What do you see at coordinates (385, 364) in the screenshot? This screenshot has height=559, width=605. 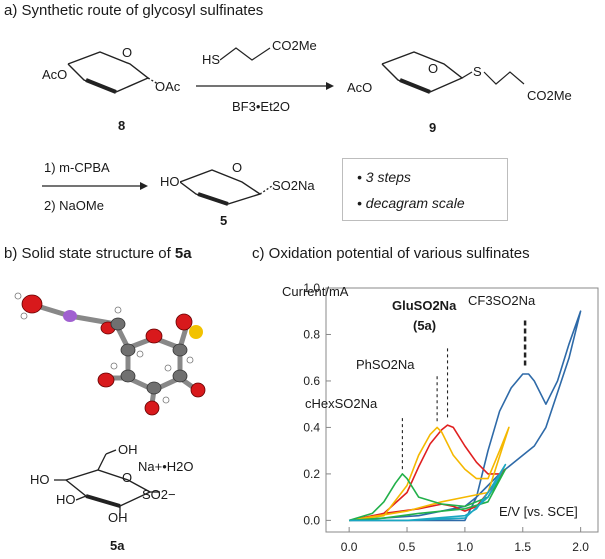 I see `annotation-phso2na: PhSO2Na` at bounding box center [385, 364].